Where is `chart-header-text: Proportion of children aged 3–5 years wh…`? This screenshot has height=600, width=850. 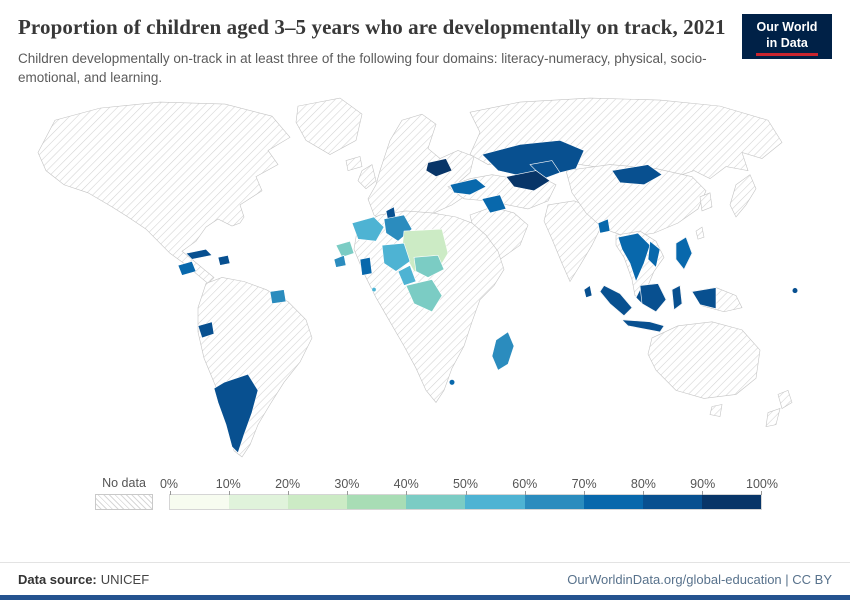 chart-header-text: Proportion of children aged 3–5 years wh… is located at coordinates (372, 51).